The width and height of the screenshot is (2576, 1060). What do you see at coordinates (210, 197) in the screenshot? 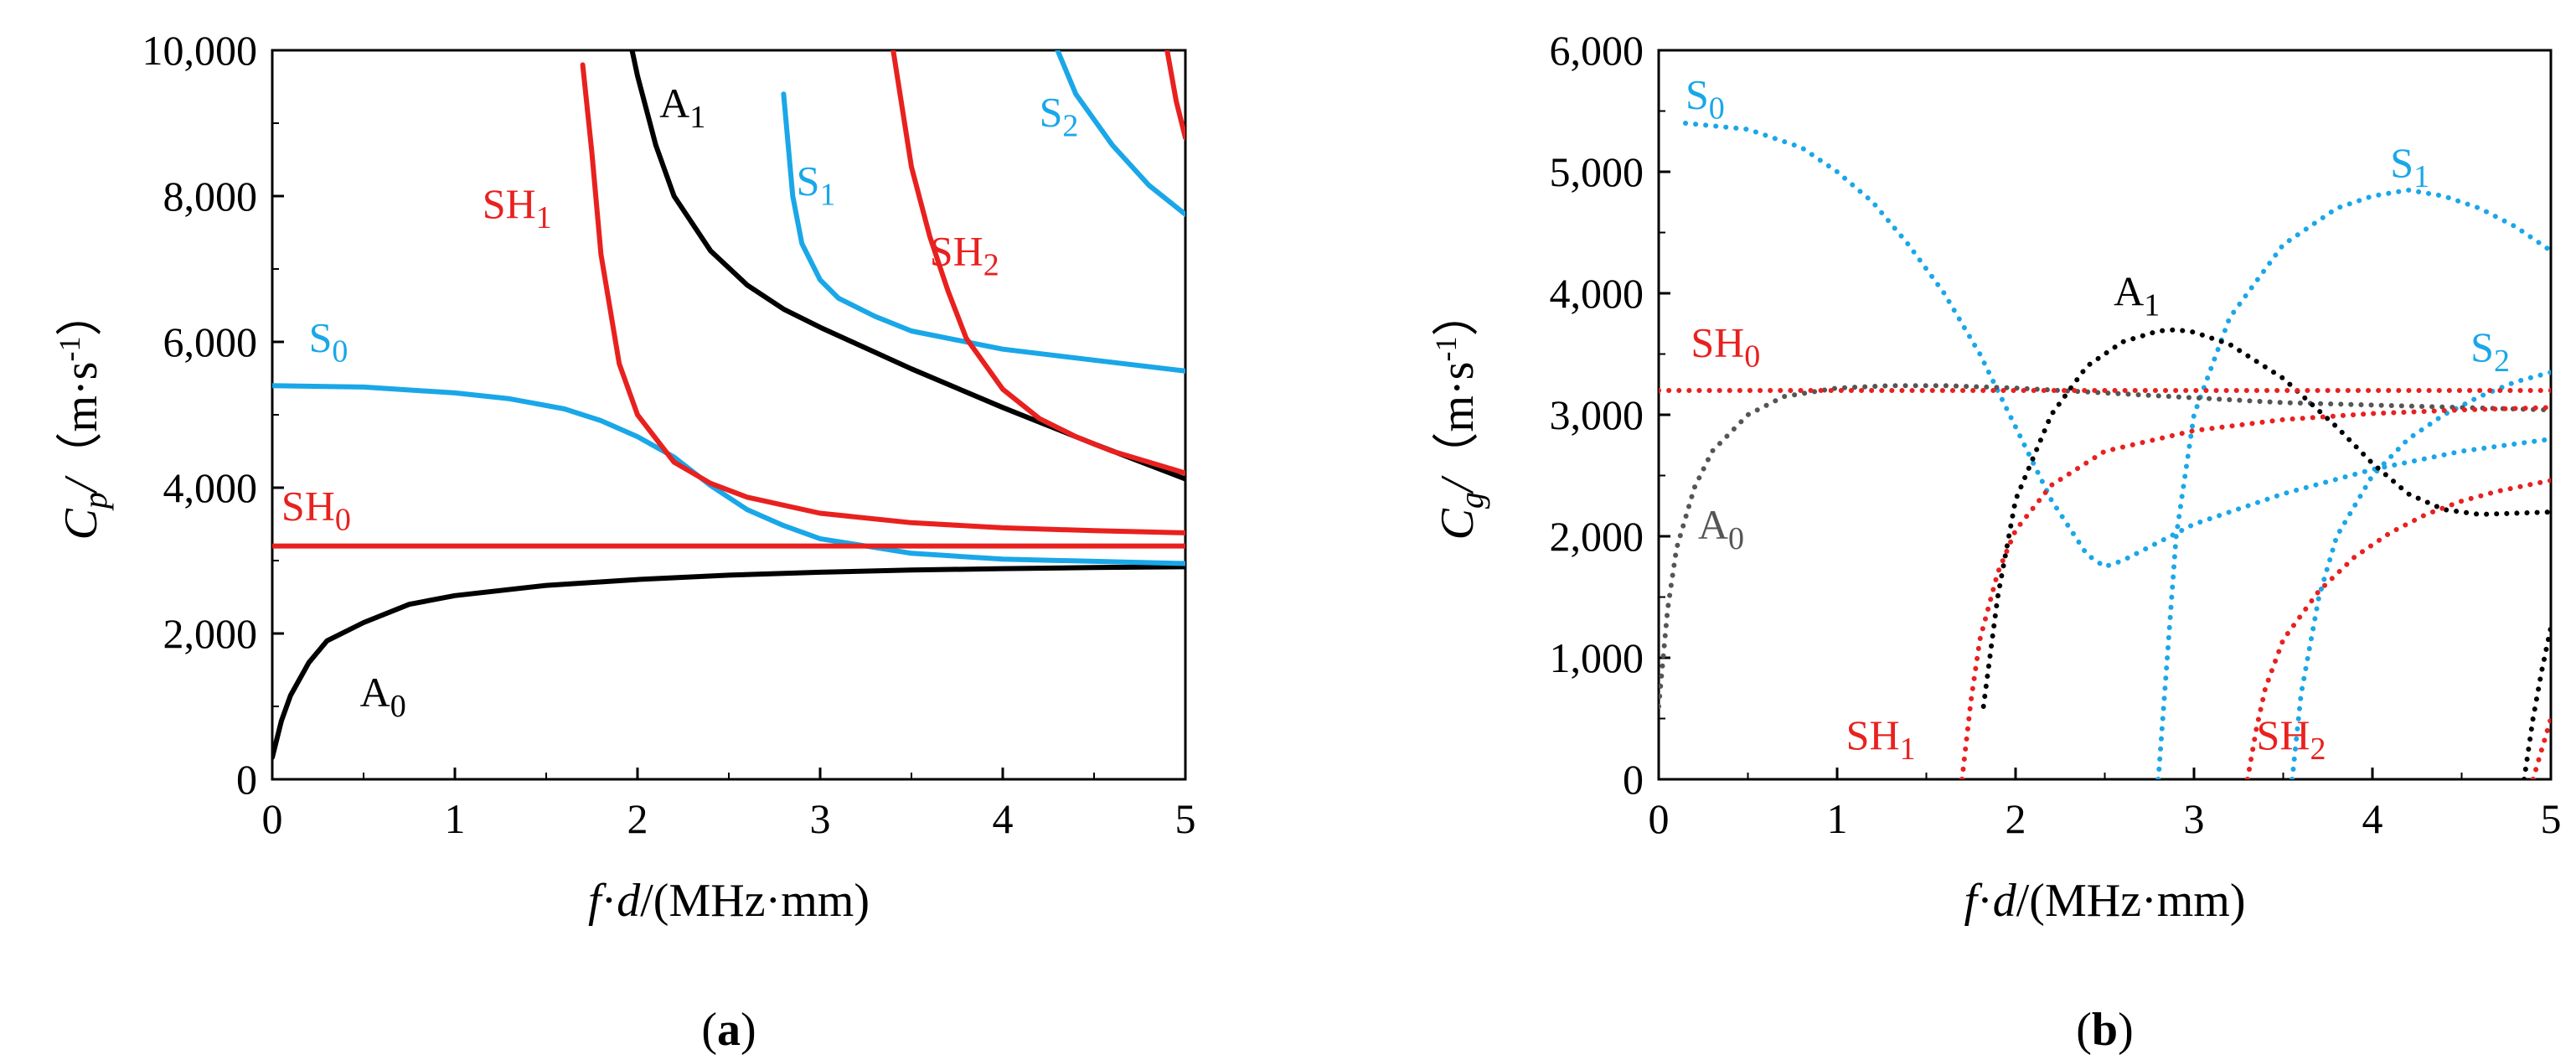
I see `y-tick-label: 8,000` at bounding box center [210, 197].